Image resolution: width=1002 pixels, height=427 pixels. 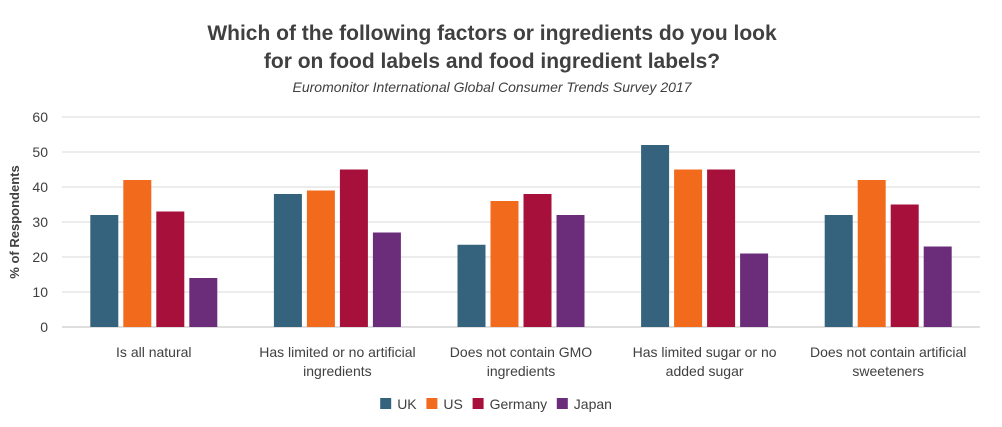 I want to click on category-label: added sugar, so click(x=705, y=371).